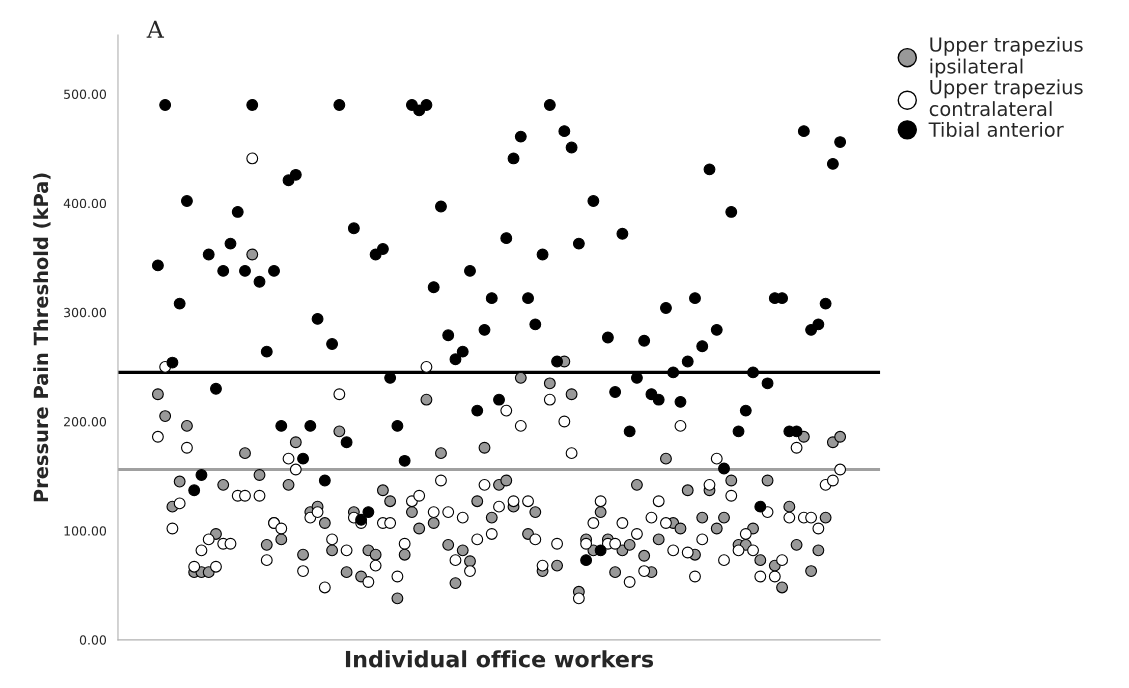 This screenshot has width=1129, height=688. I want to click on y-tick-label: 0.00, so click(93, 640).